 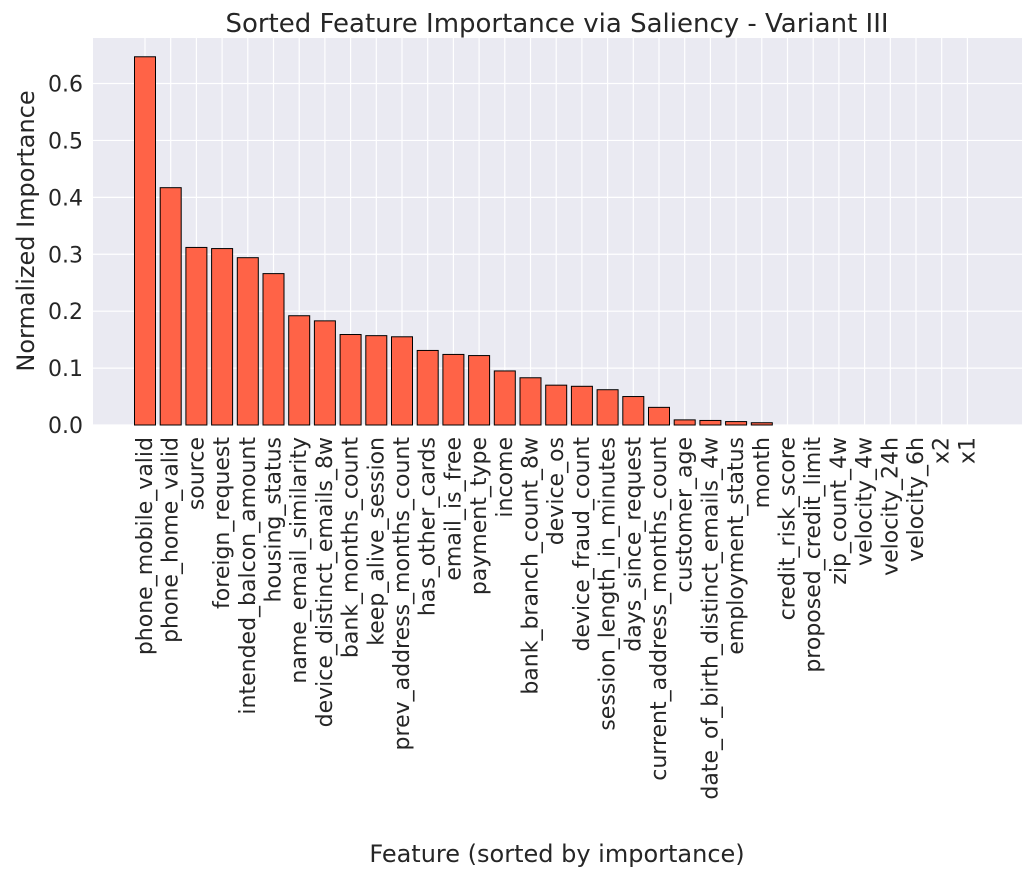 I want to click on x-tick-label: date_of_birth_distinct_emails_4w, so click(x=710, y=618).